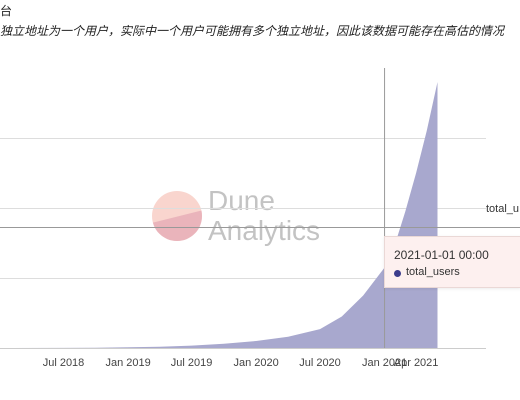  I want to click on tooltip: 2021-01-01 00:00 total_users, so click(452, 262).